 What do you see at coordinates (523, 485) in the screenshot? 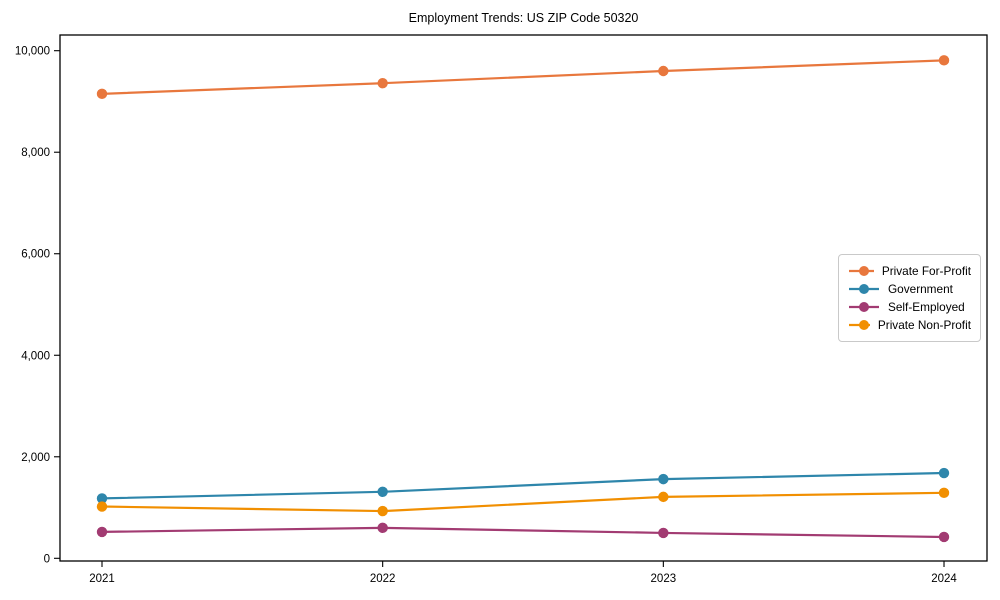
I see `series-line-government` at bounding box center [523, 485].